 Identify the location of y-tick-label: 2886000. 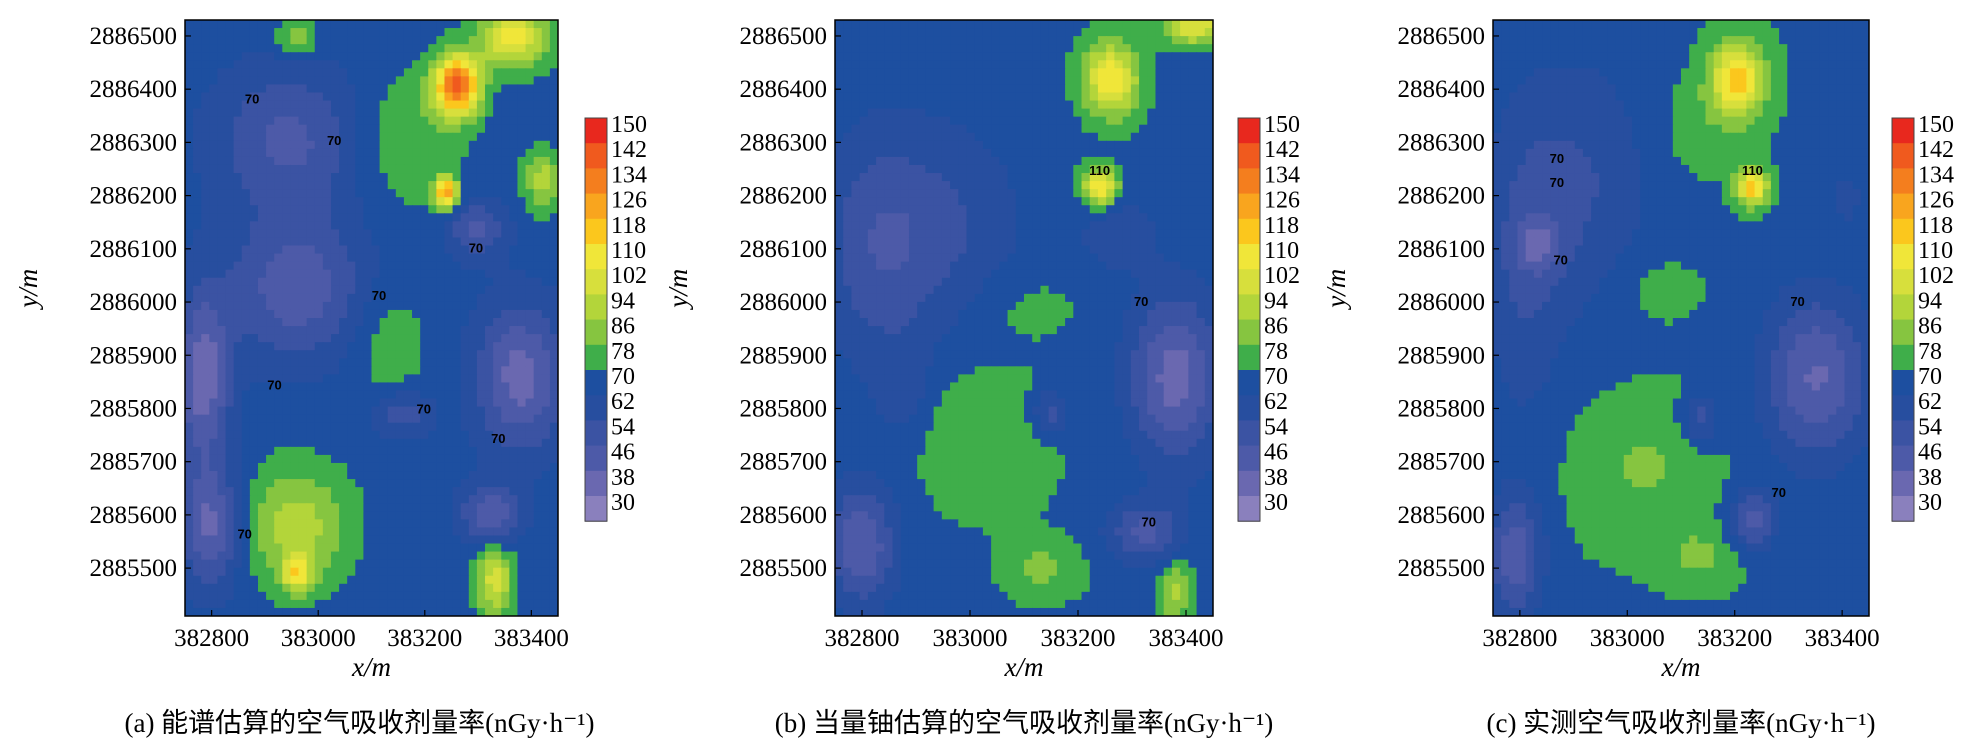
(134, 302).